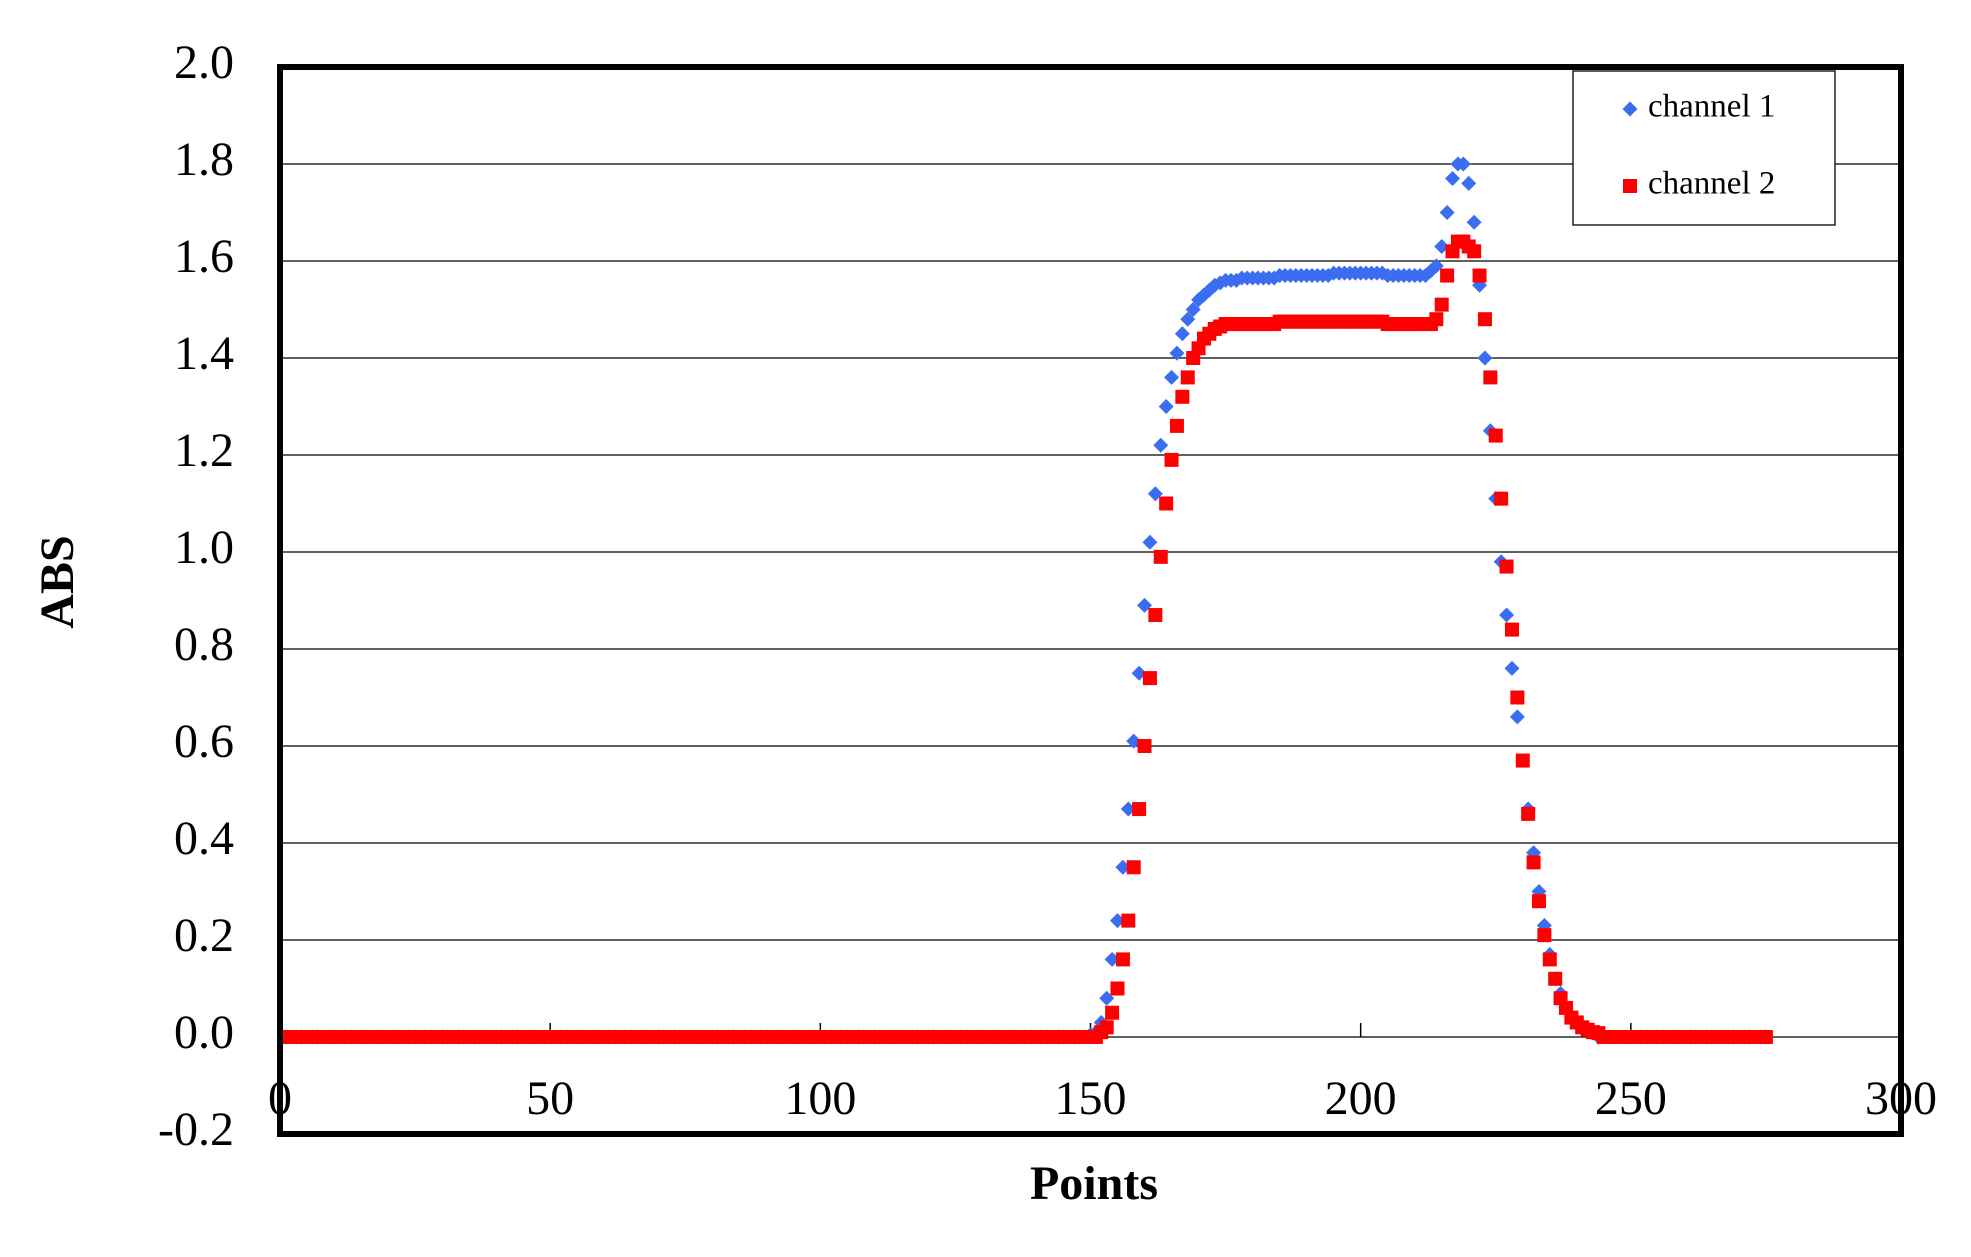  What do you see at coordinates (820, 1098) in the screenshot?
I see `x-tick-label: 100` at bounding box center [820, 1098].